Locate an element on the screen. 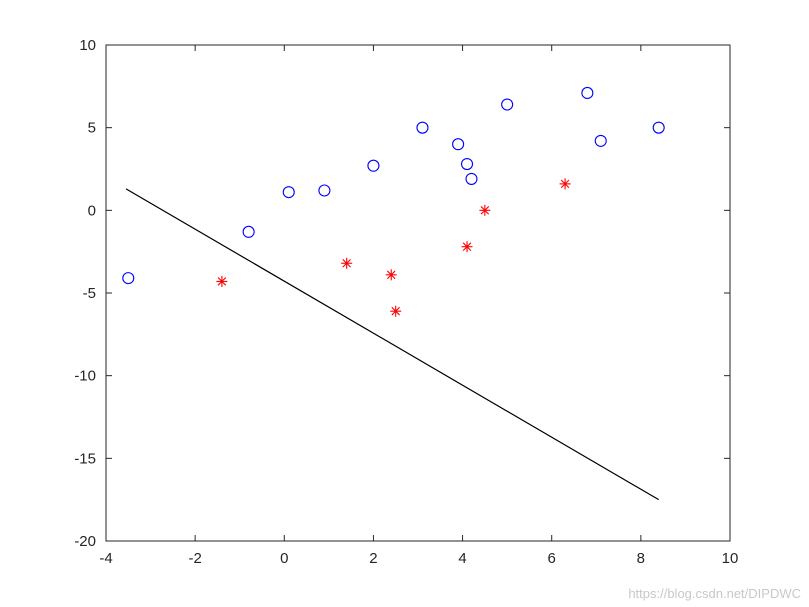 This screenshot has height=607, width=809. x-tick-label: 8 is located at coordinates (641, 558).